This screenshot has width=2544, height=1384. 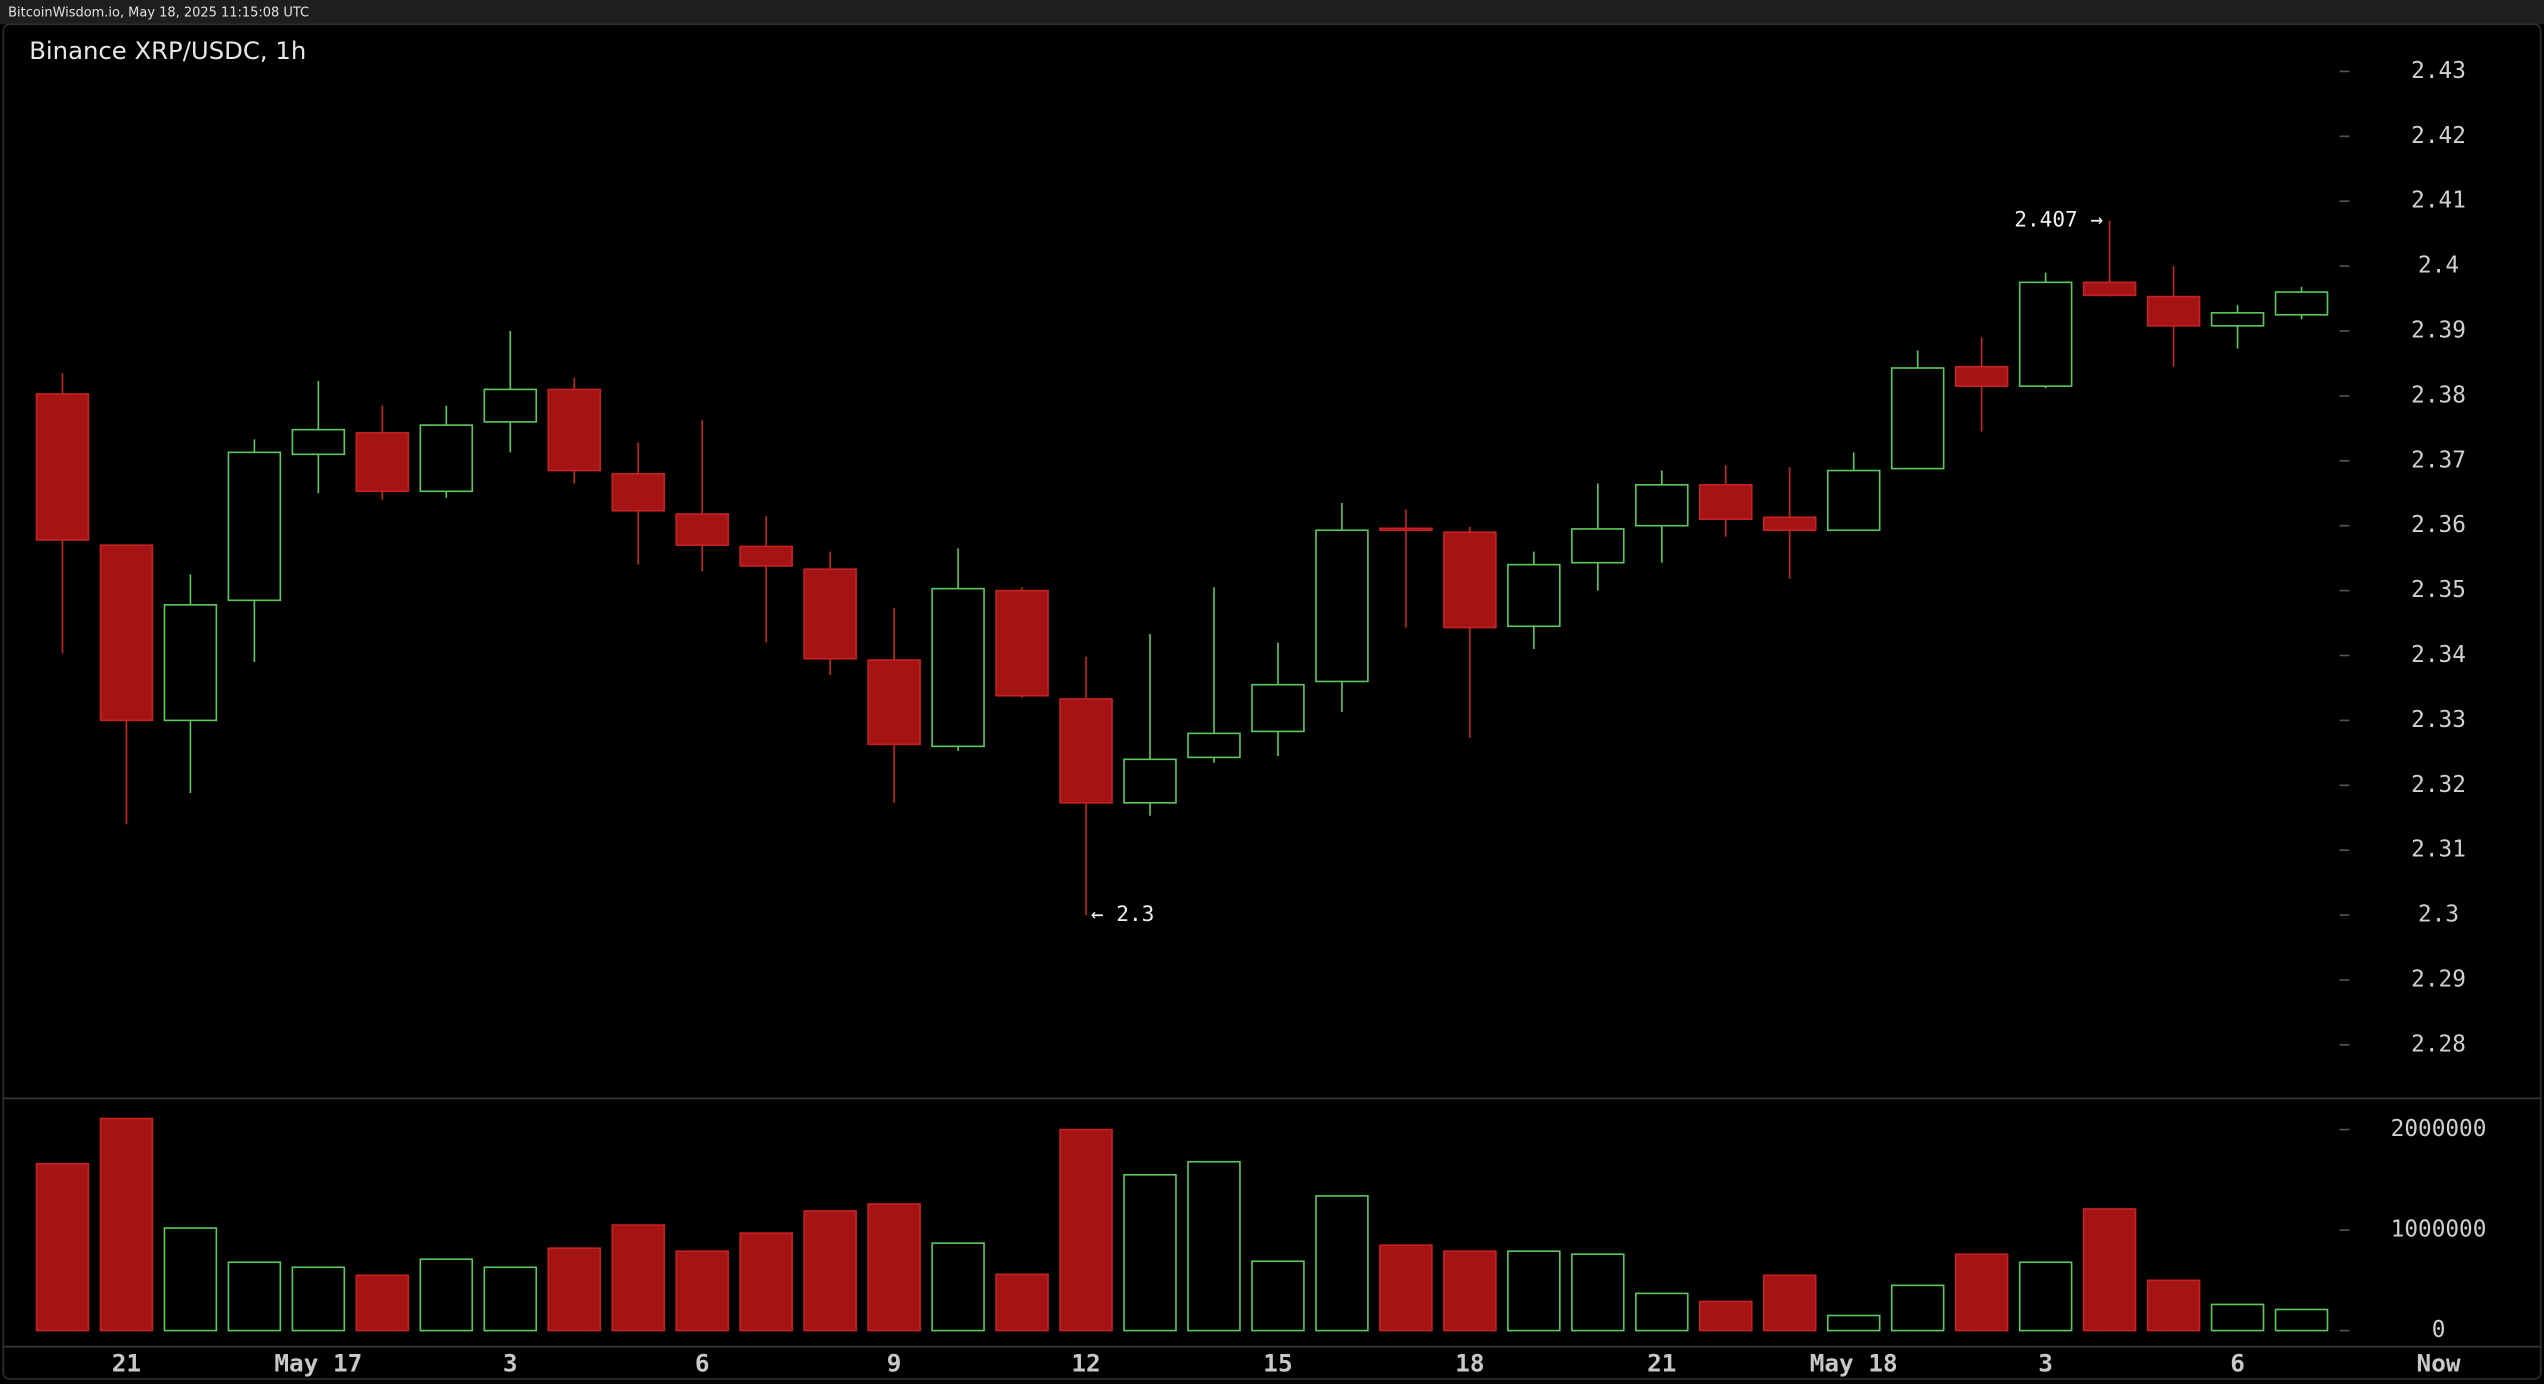 I want to click on price-annotation: ← 2.3, so click(x=1122, y=913).